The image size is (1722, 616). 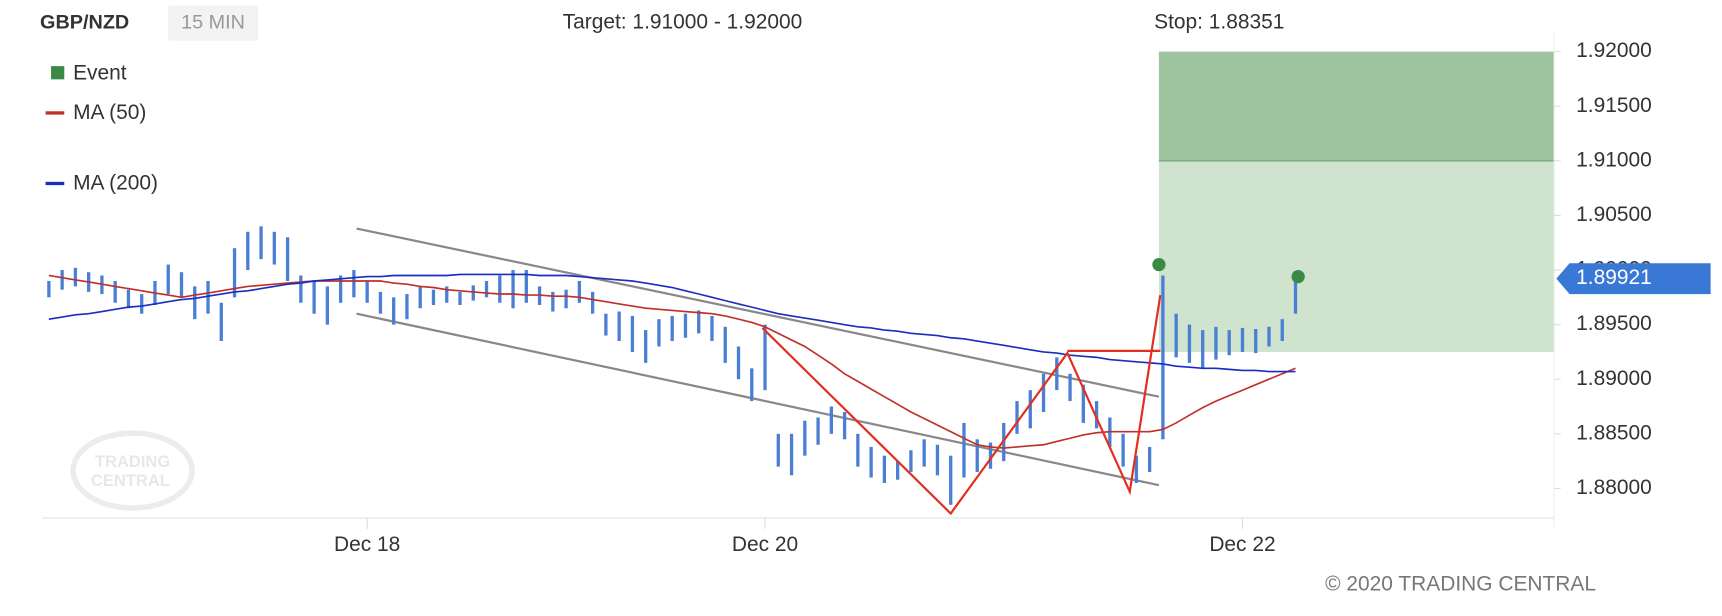 I want to click on interval-badge, so click(x=213, y=23).